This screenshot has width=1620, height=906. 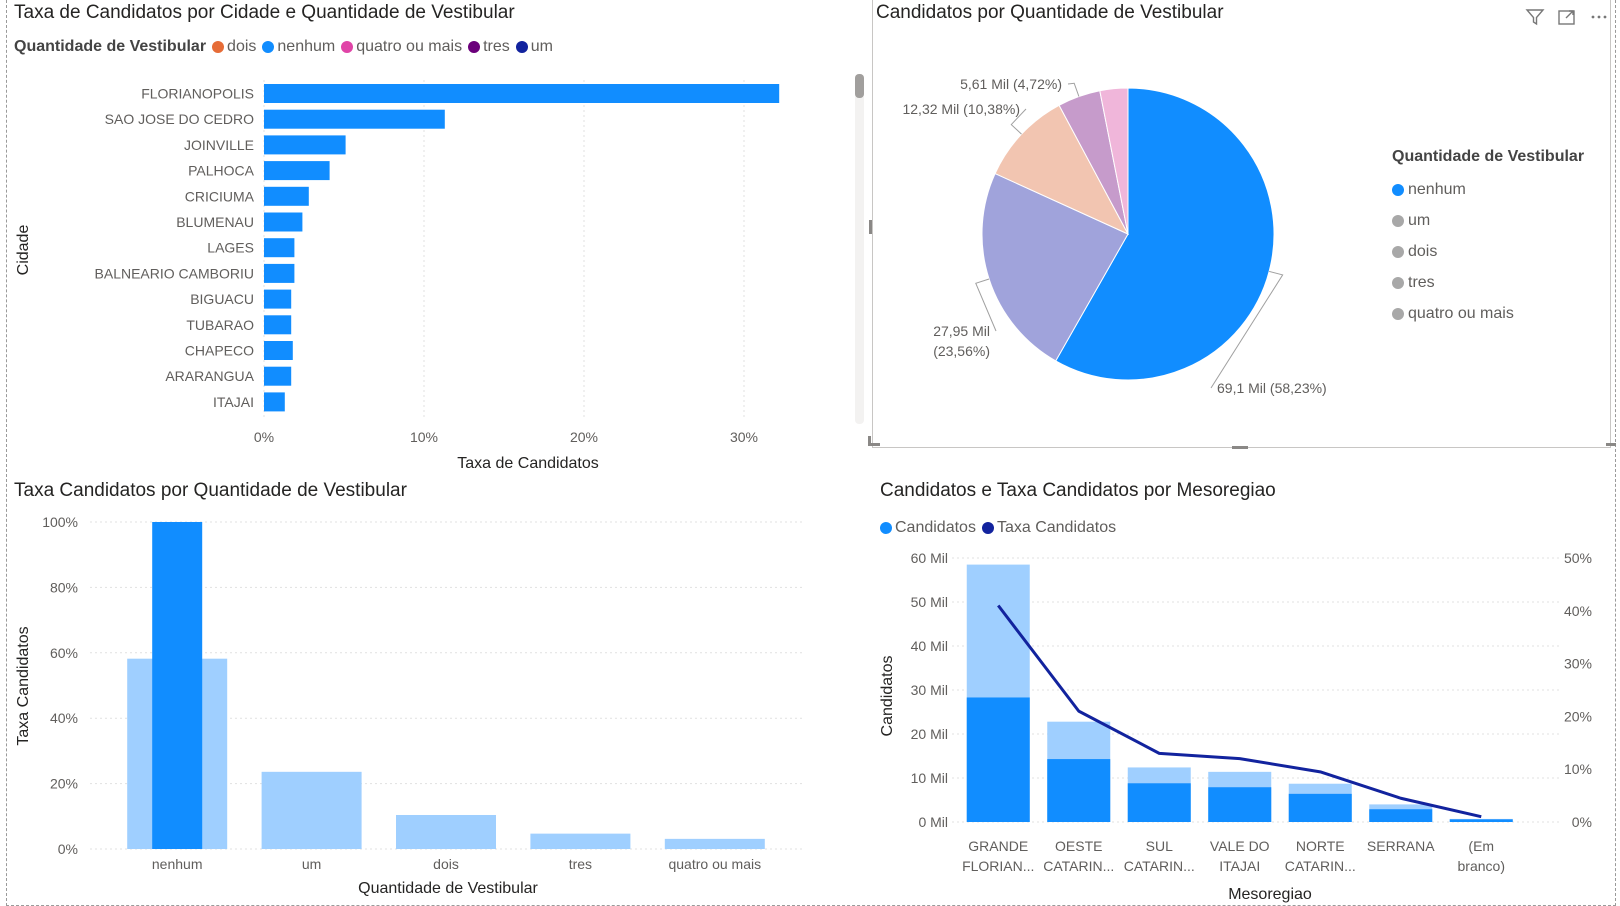 What do you see at coordinates (60, 522) in the screenshot?
I see `y-tick-label: 100%` at bounding box center [60, 522].